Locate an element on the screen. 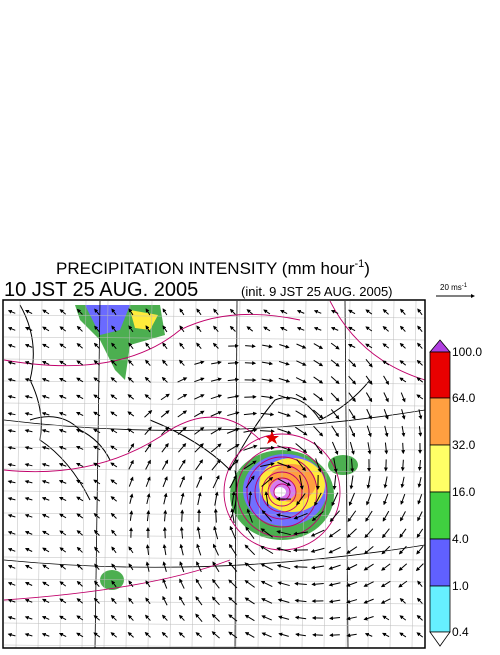  valid-time: 10 JST 25 AUG. 2005 is located at coordinates (101, 290).